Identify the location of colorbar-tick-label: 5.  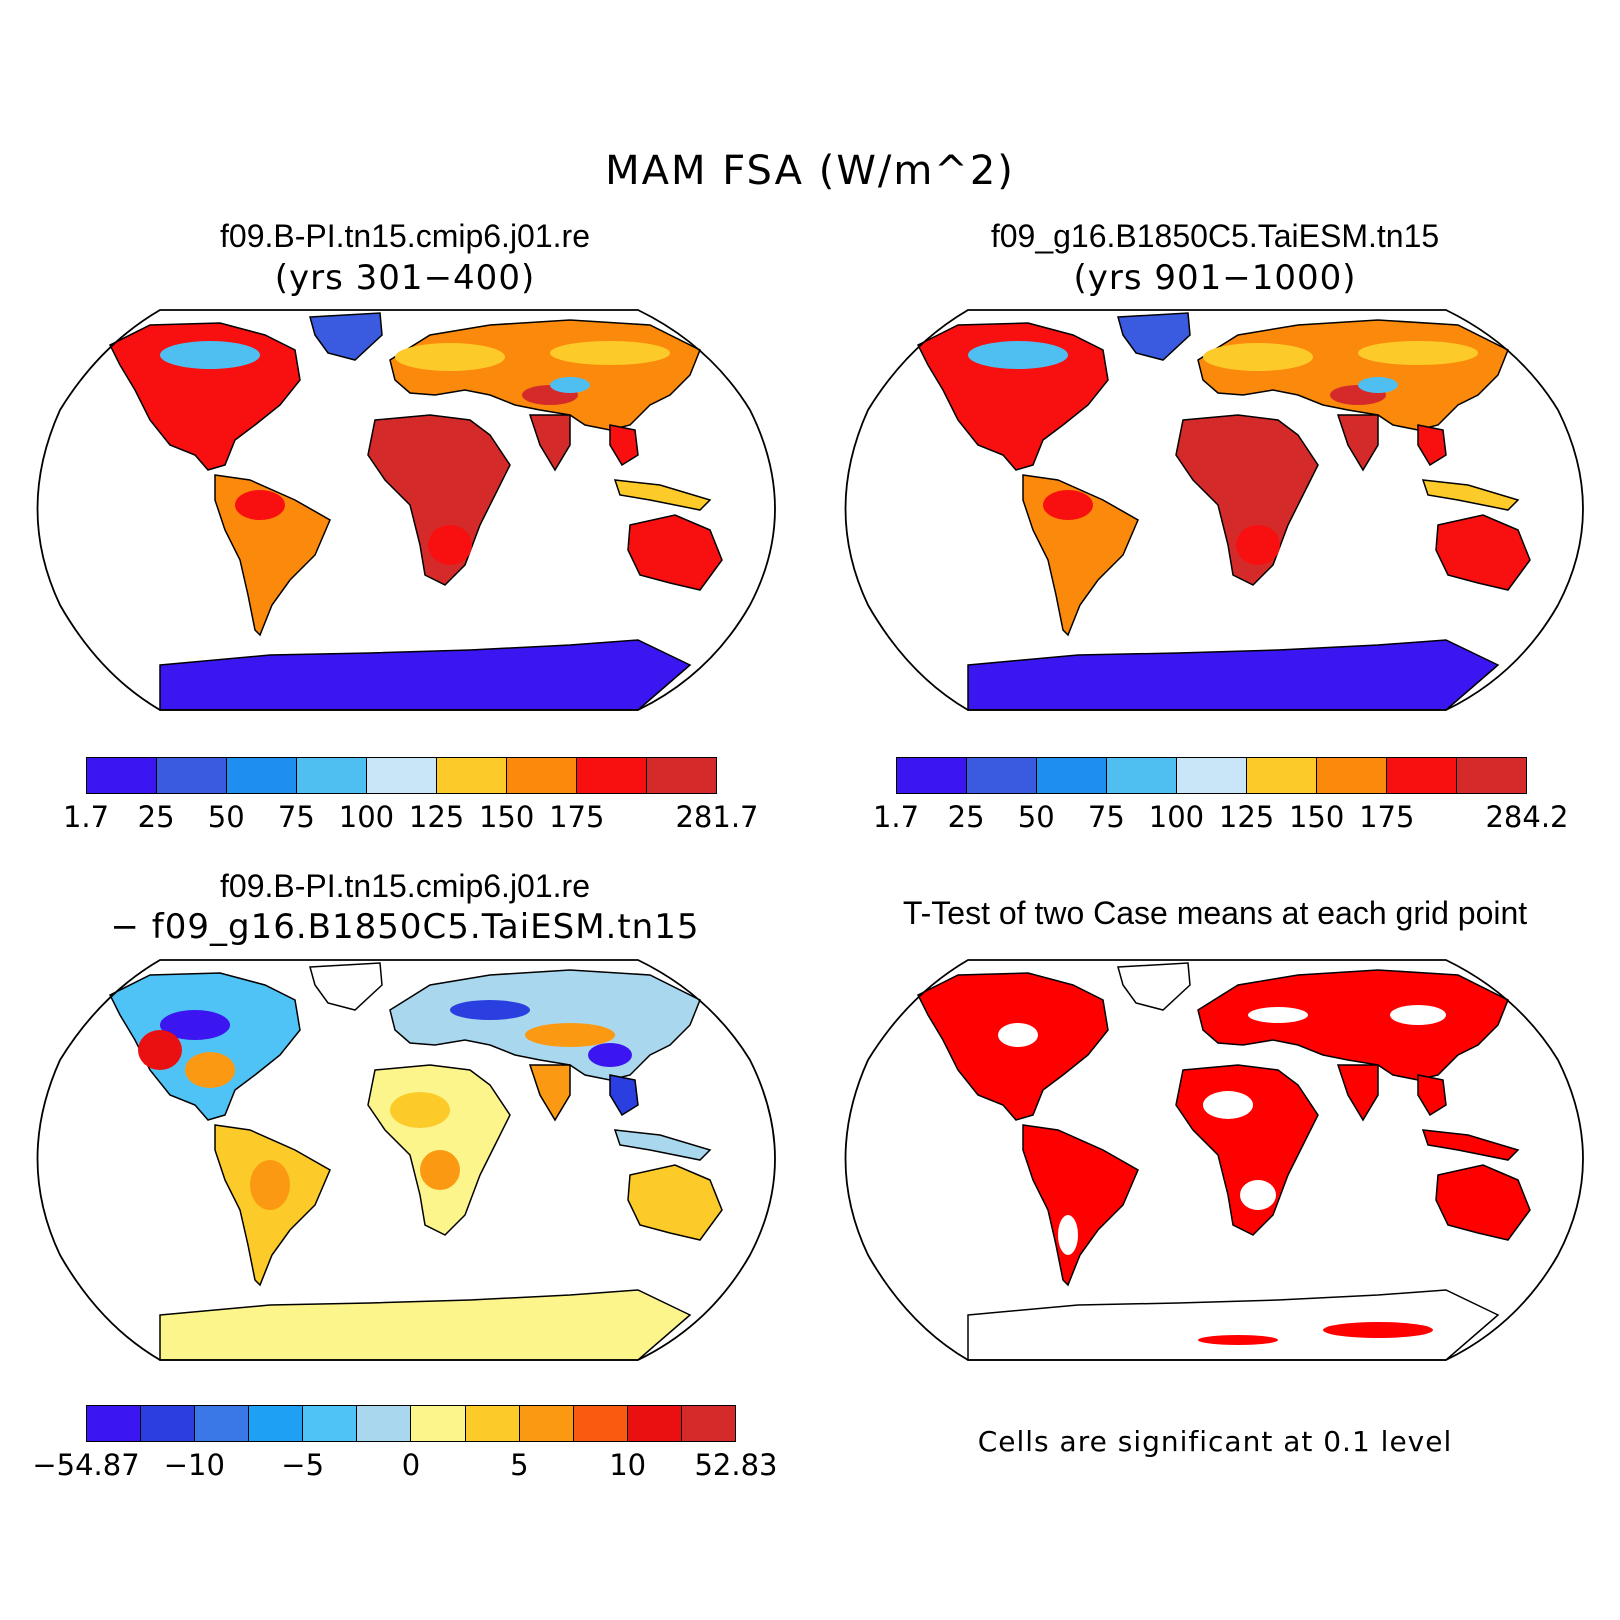
(519, 1465).